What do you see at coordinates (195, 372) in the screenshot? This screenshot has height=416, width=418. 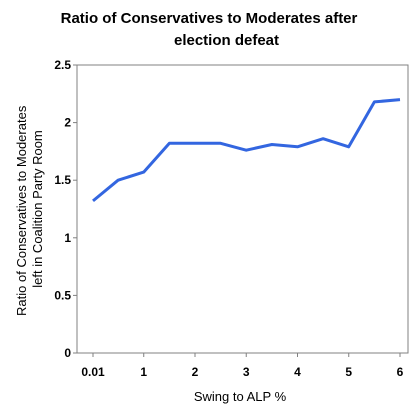 I see `x-tick-label: 2` at bounding box center [195, 372].